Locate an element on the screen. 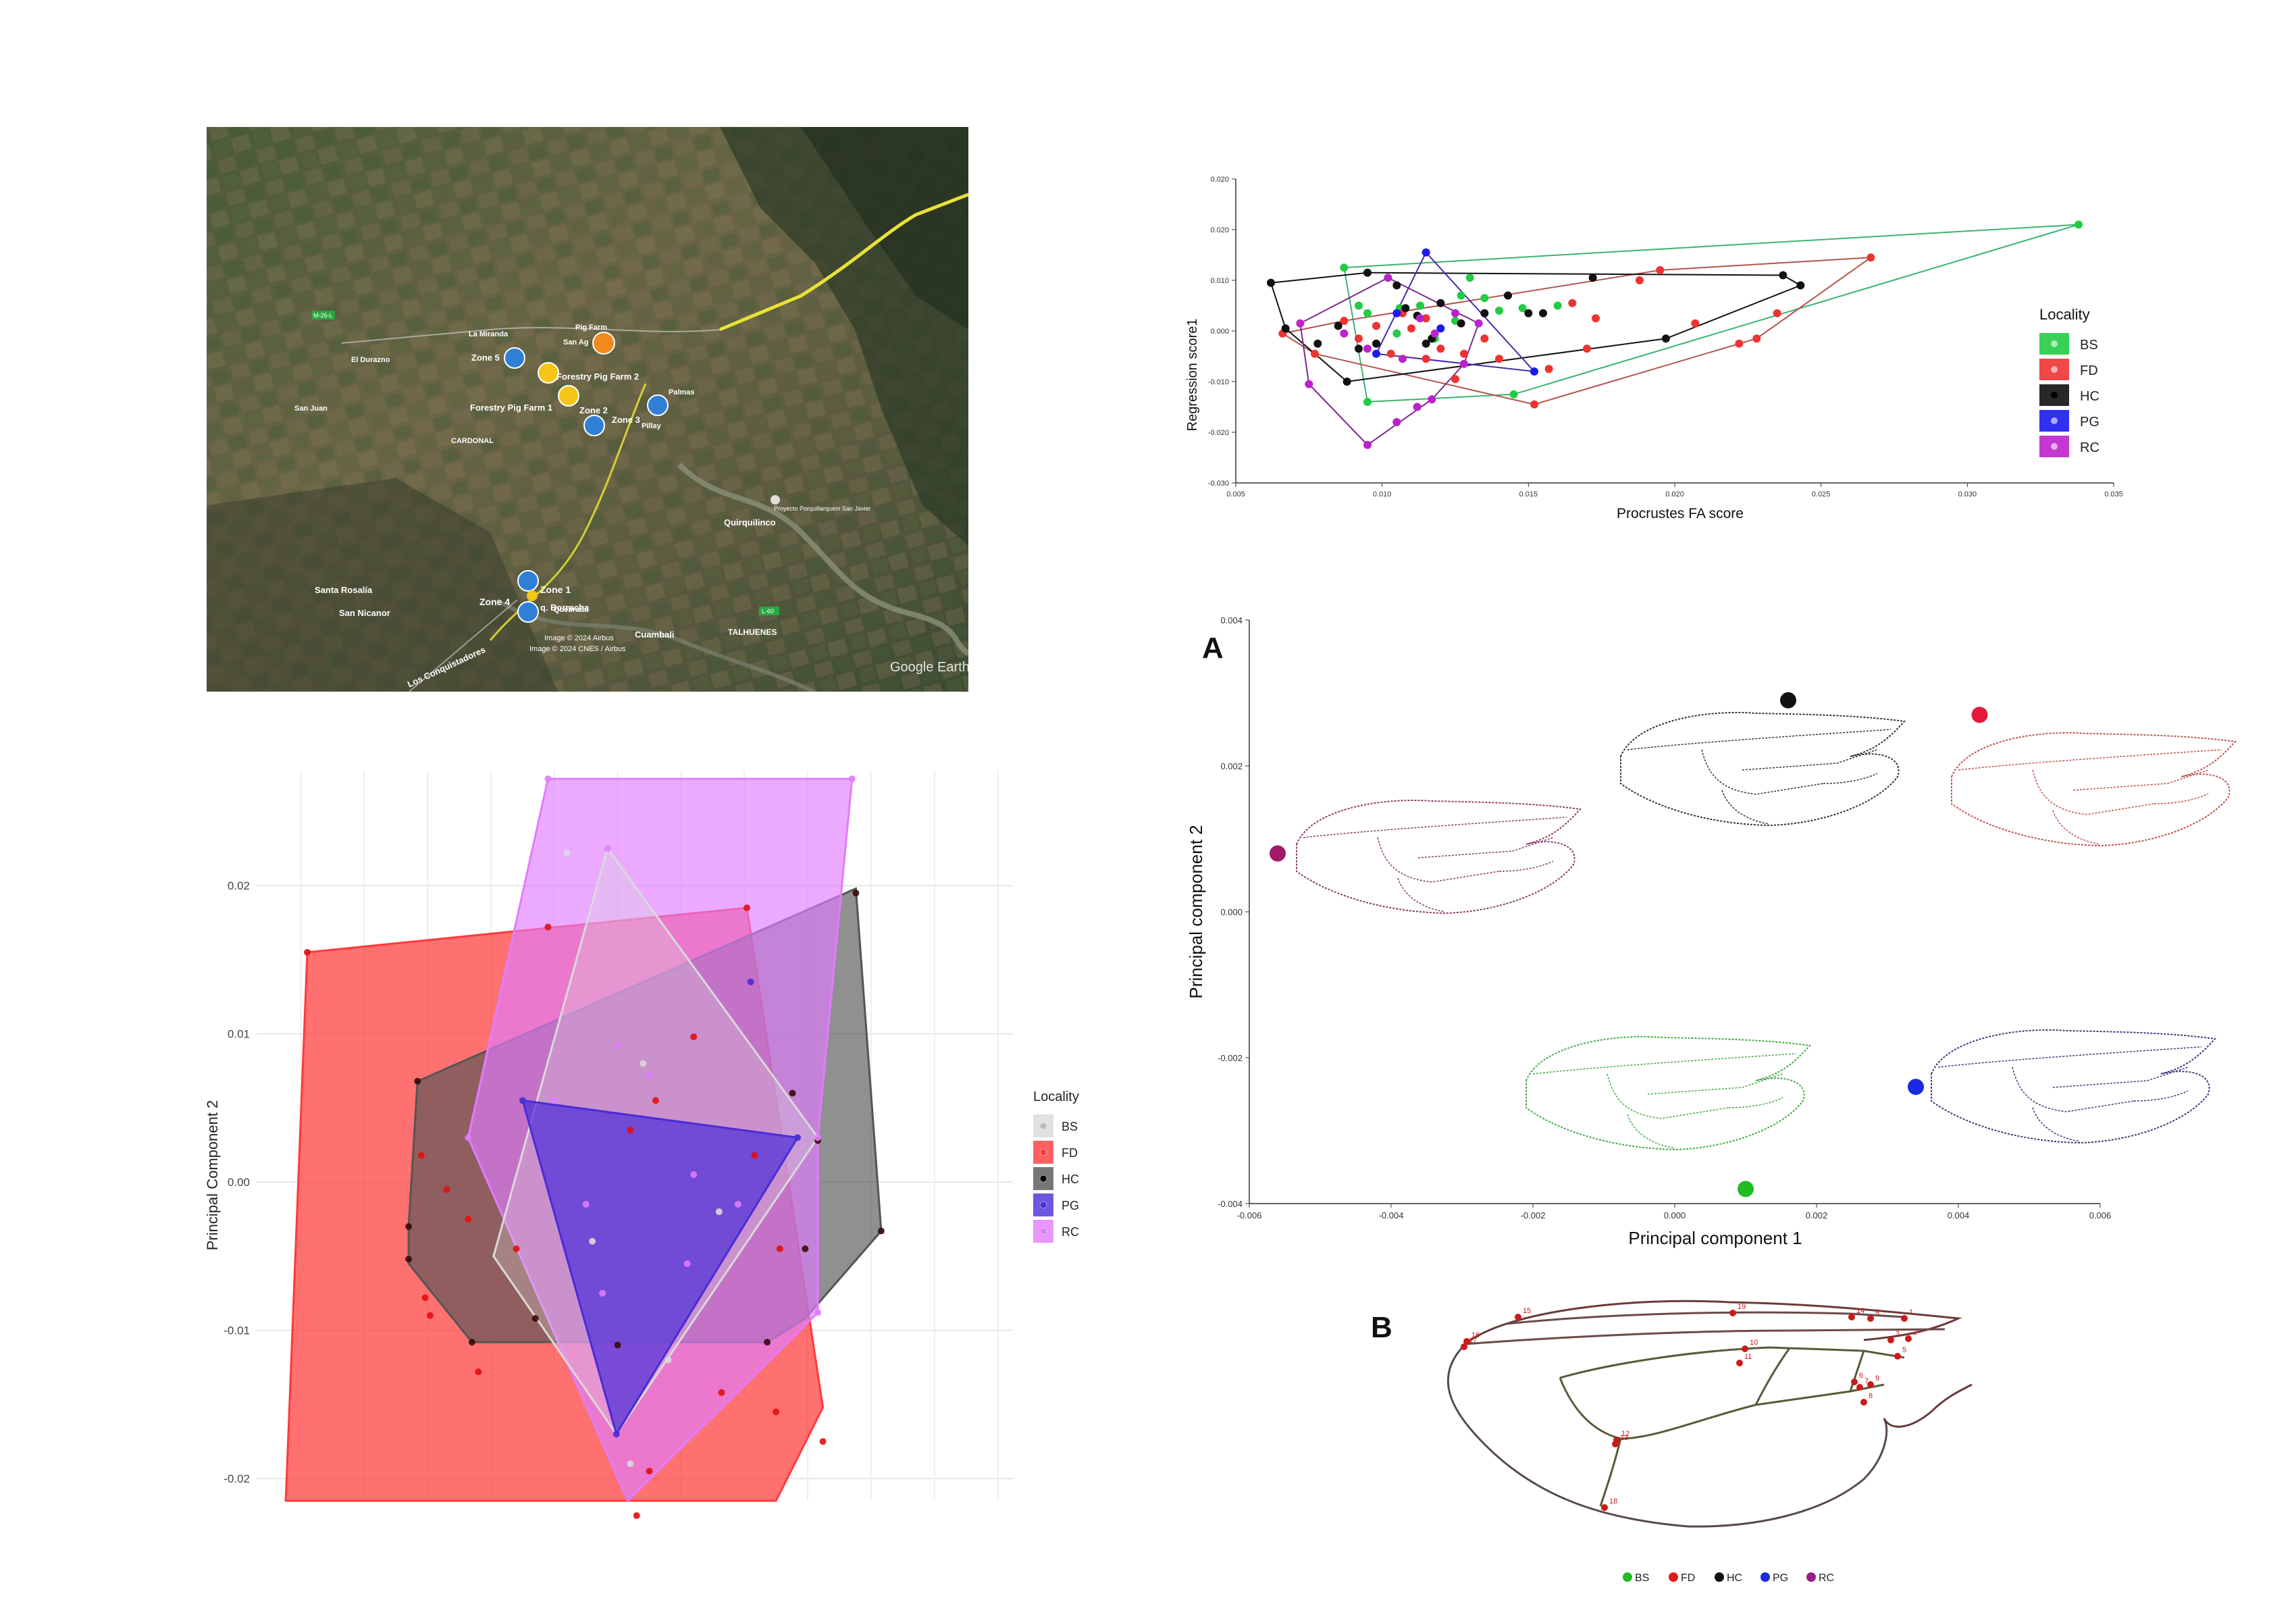 The width and height of the screenshot is (2296, 1621). hull-pg is located at coordinates (660, 1268).